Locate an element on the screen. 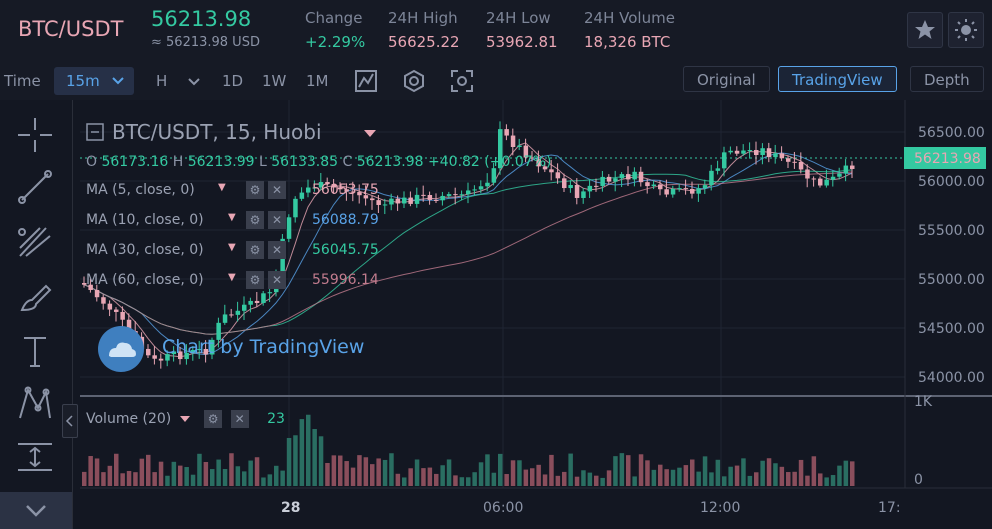 This screenshot has height=529, width=992. more-tools-button is located at coordinates (36, 510).